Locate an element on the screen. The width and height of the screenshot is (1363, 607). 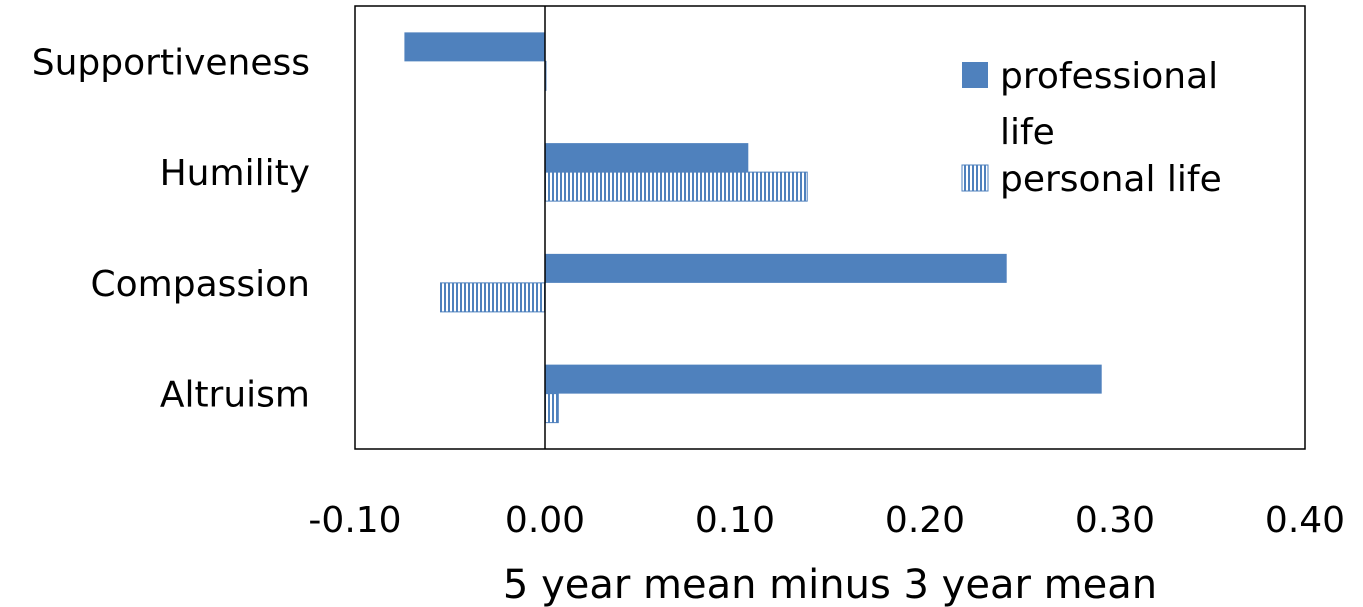
category-label-humility: Humility is located at coordinates (235, 173).